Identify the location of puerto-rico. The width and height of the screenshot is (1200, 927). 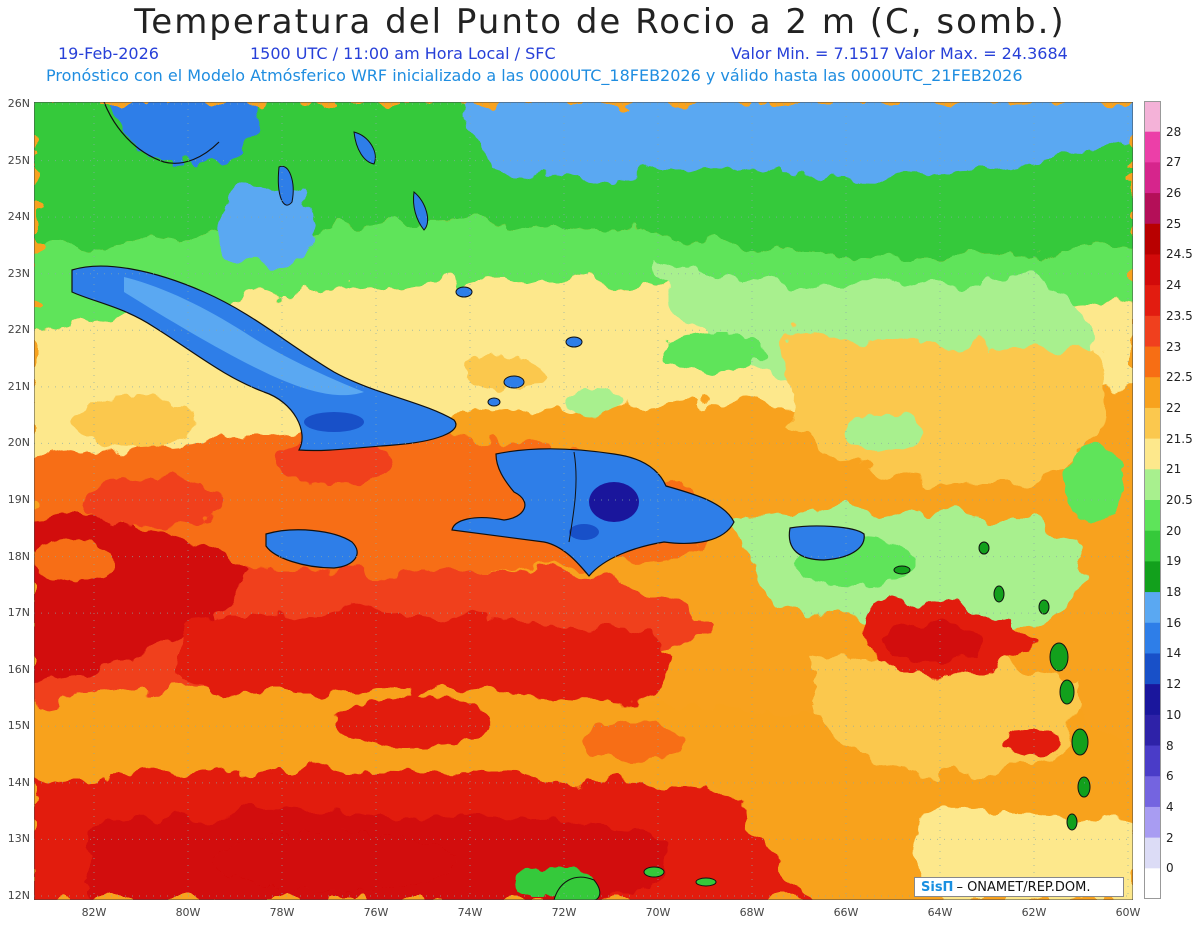
(826, 543).